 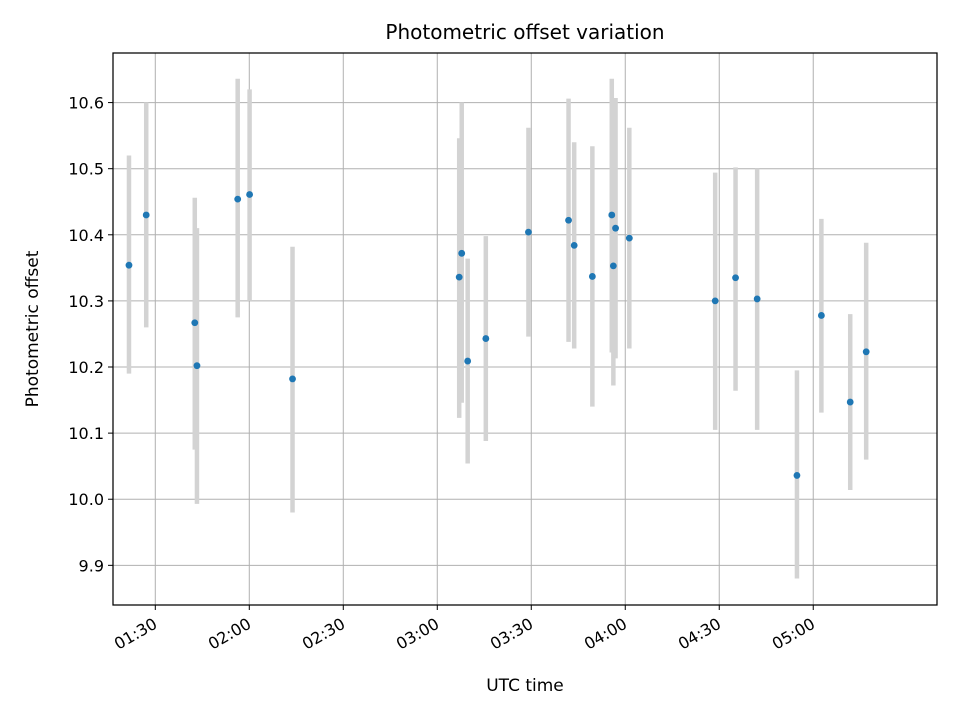 What do you see at coordinates (33, 328) in the screenshot?
I see `y-axis-title: Photometric offset` at bounding box center [33, 328].